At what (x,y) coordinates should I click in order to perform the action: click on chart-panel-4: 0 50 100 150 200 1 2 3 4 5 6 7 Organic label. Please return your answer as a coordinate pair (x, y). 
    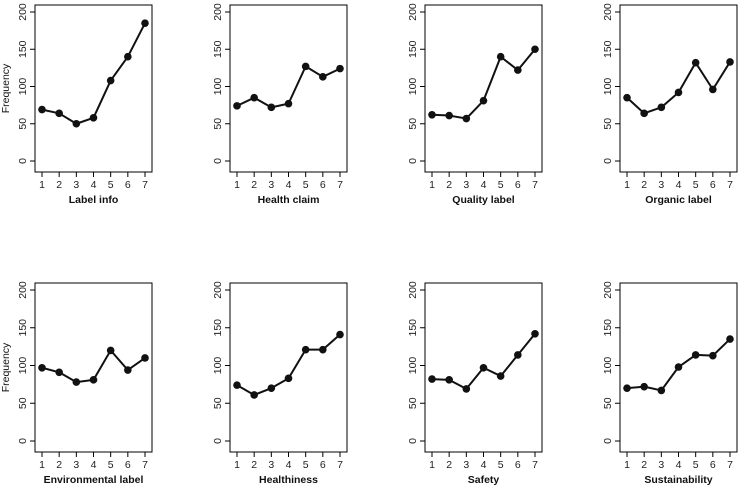
    Looking at the image, I should click on (670, 104).